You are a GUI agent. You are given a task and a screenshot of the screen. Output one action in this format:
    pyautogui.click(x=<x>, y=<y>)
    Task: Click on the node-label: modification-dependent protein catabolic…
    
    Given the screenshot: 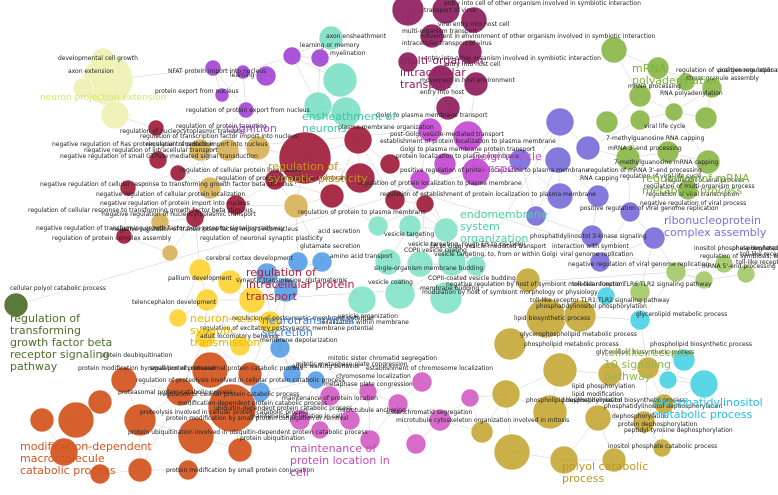 What is the action you would take?
    pyautogui.click(x=252, y=403)
    